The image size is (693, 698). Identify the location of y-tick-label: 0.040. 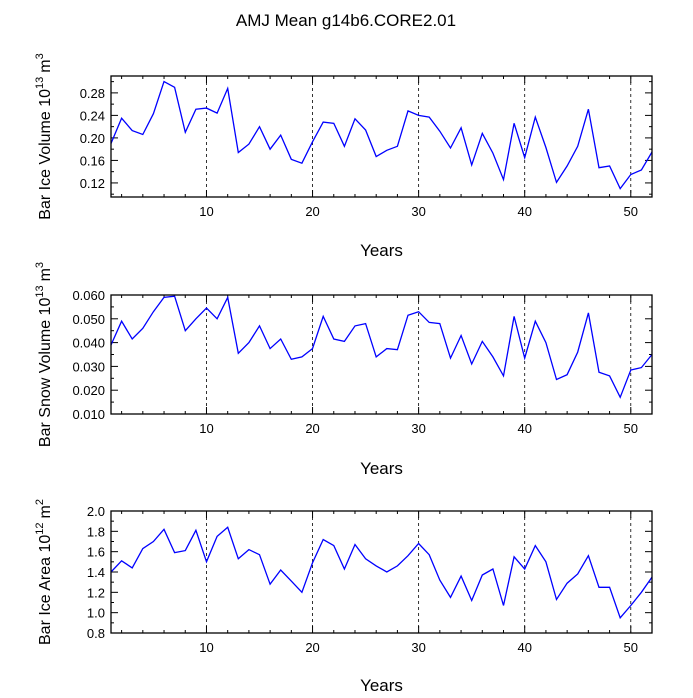
(88, 343).